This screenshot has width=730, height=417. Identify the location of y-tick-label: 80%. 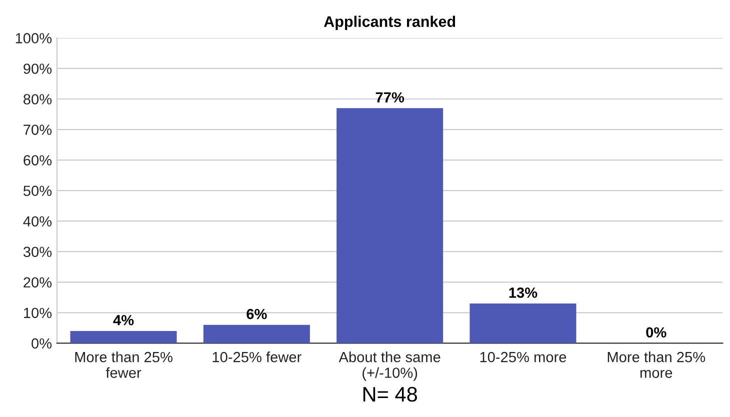
(38, 99).